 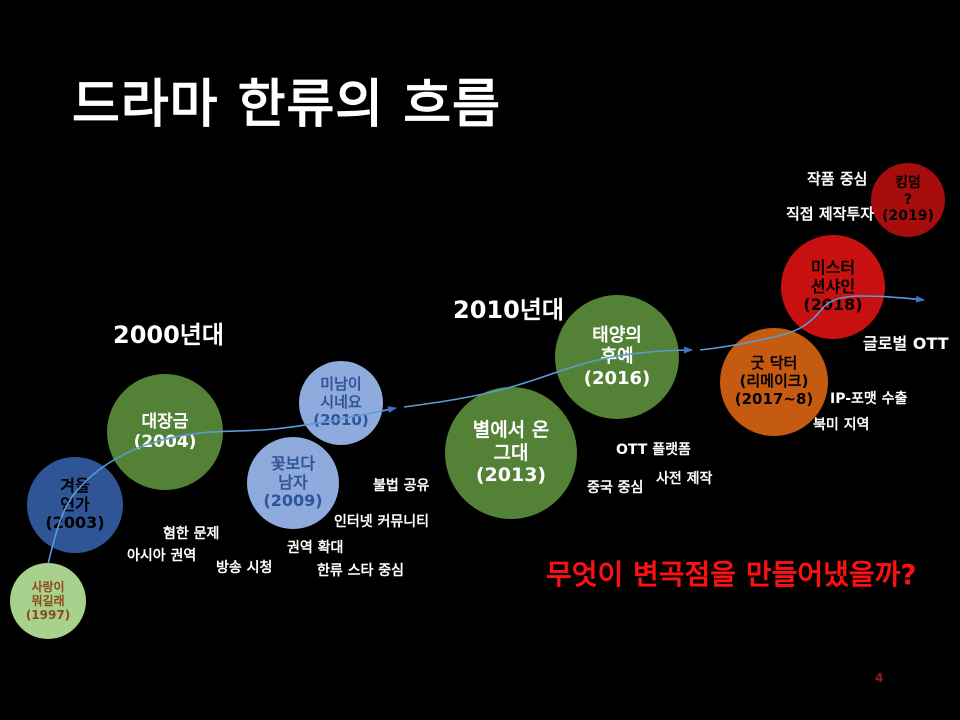 What do you see at coordinates (617, 357) in the screenshot?
I see `node-2016-descendants-of-the-sun: 태양의 후예 (2016)` at bounding box center [617, 357].